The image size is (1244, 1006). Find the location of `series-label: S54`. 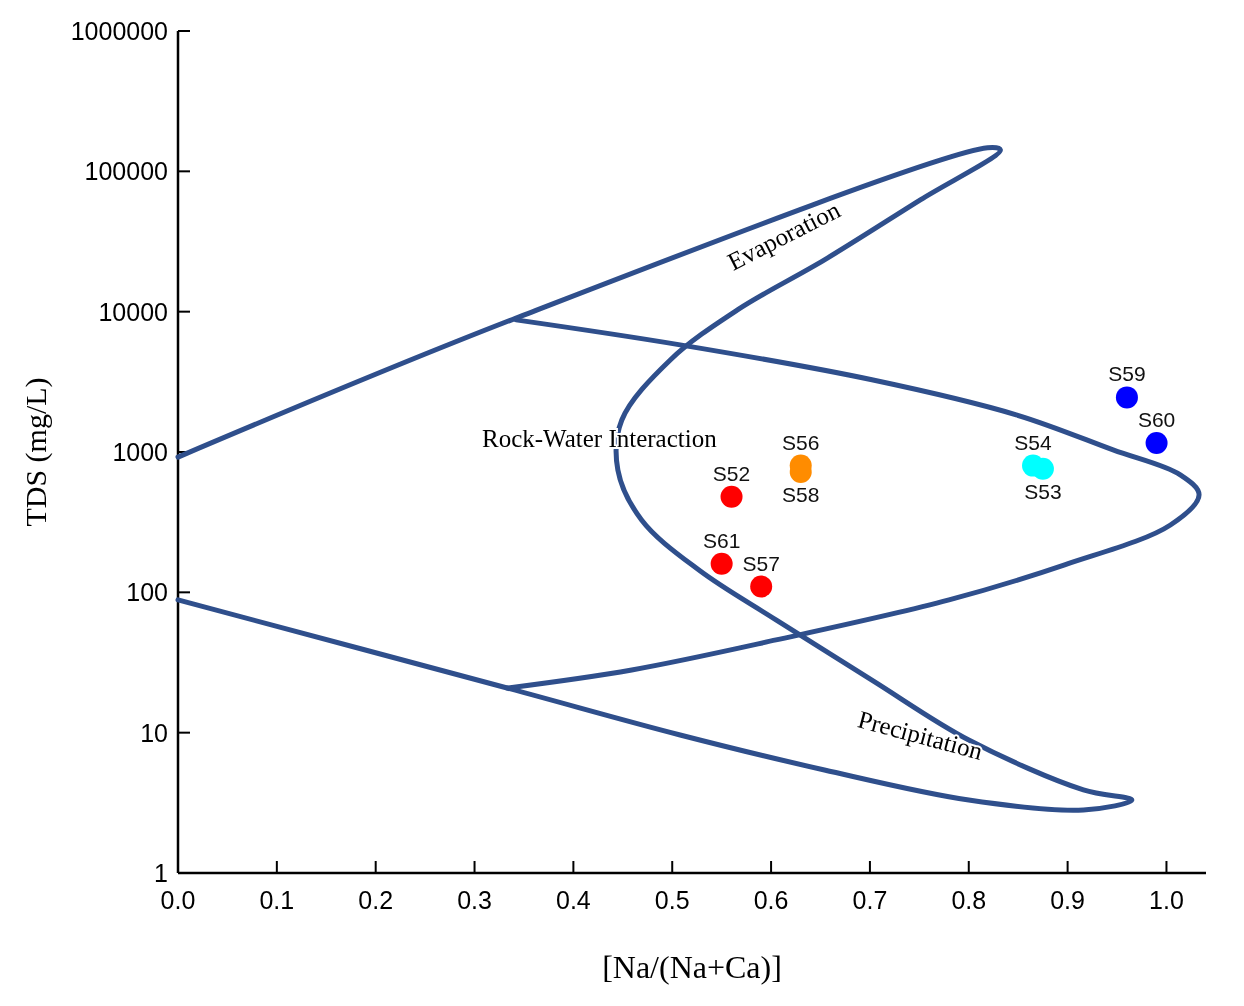

series-label: S54 is located at coordinates (1033, 442).